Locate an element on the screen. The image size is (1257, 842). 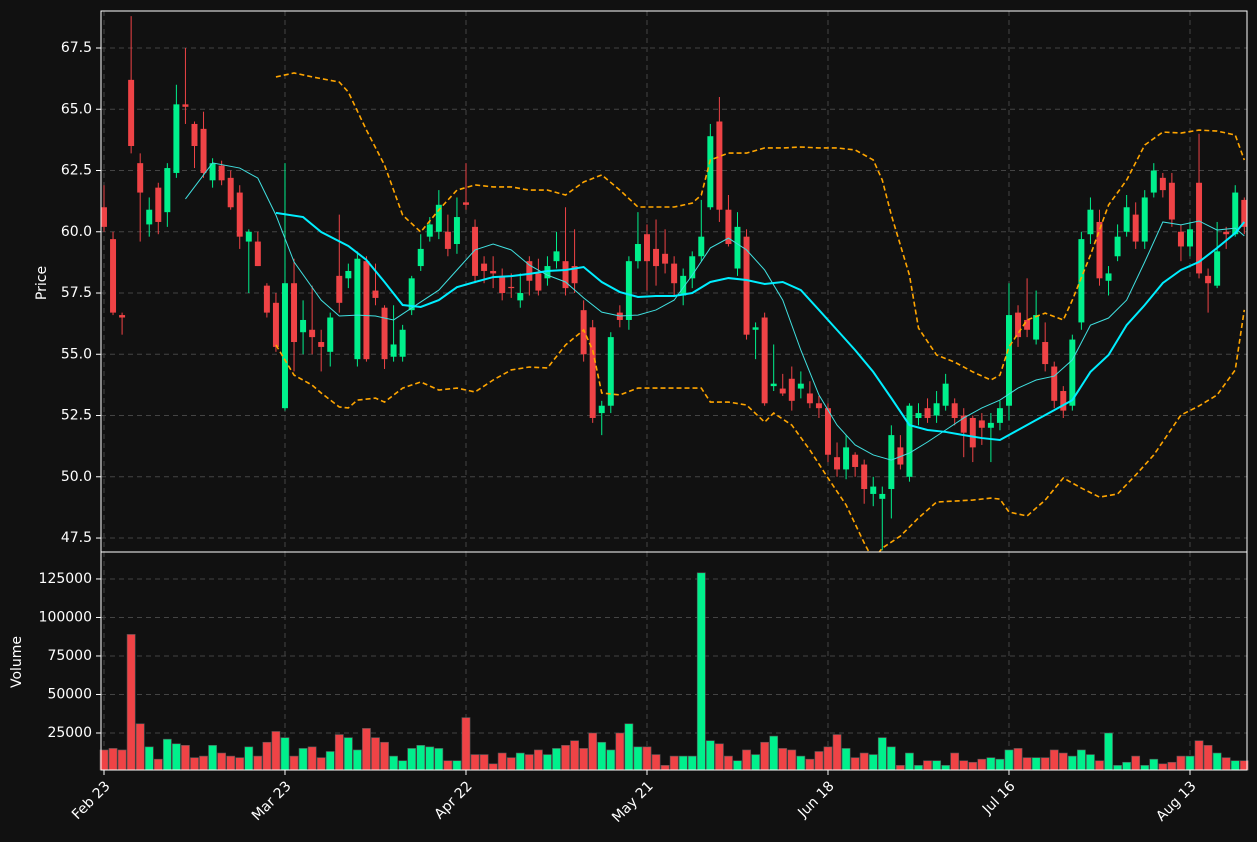
y-tick-label: 100000 is located at coordinates (65, 617).